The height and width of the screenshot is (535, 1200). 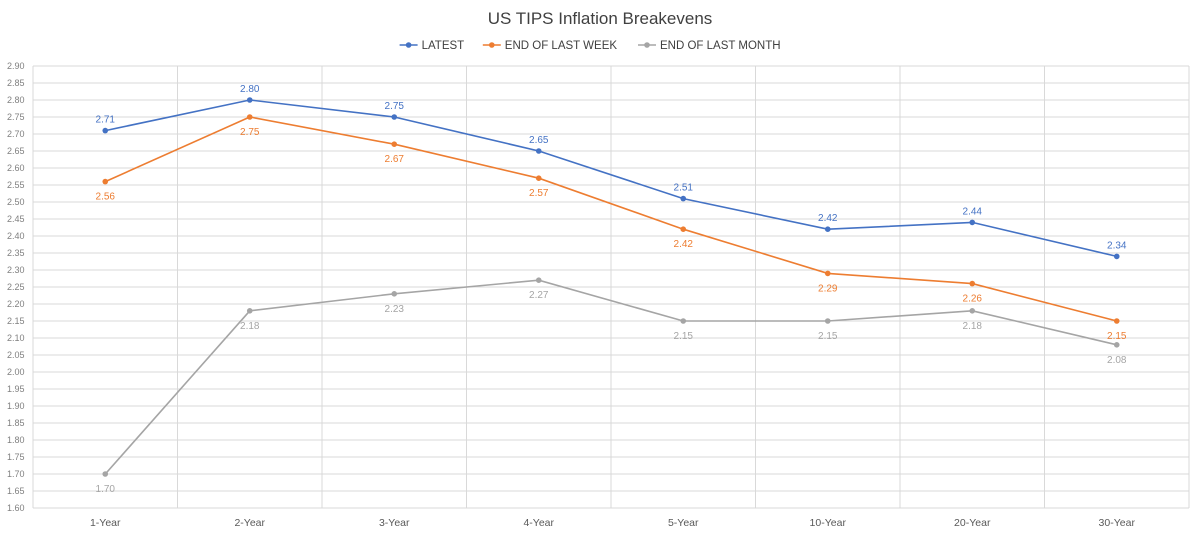 What do you see at coordinates (16, 423) in the screenshot?
I see `y-tick-label: 1.85` at bounding box center [16, 423].